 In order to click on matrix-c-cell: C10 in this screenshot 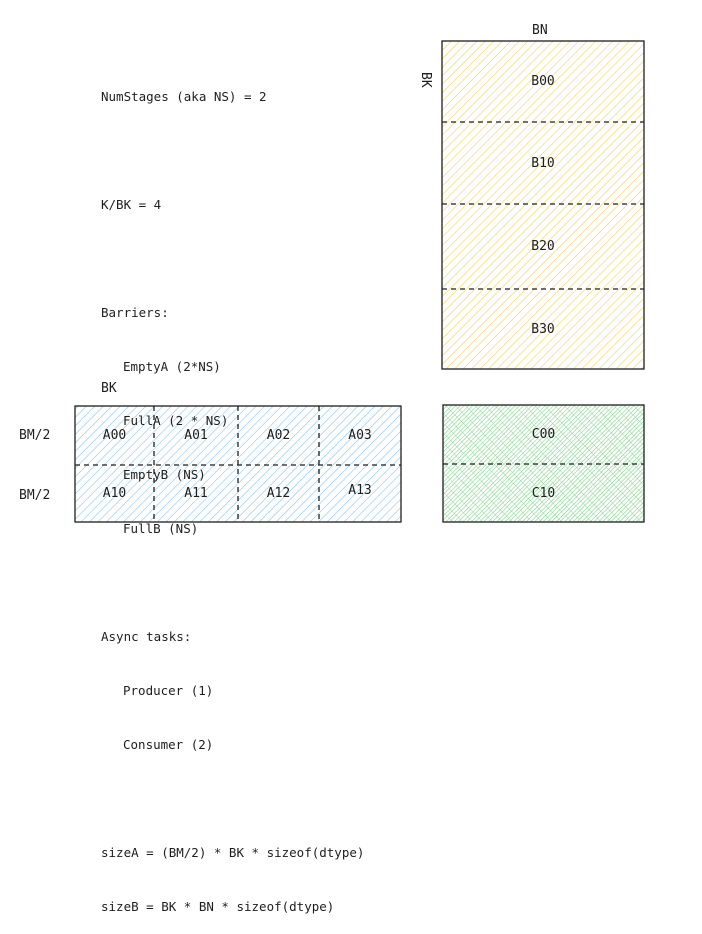, I will do `click(543, 493)`.